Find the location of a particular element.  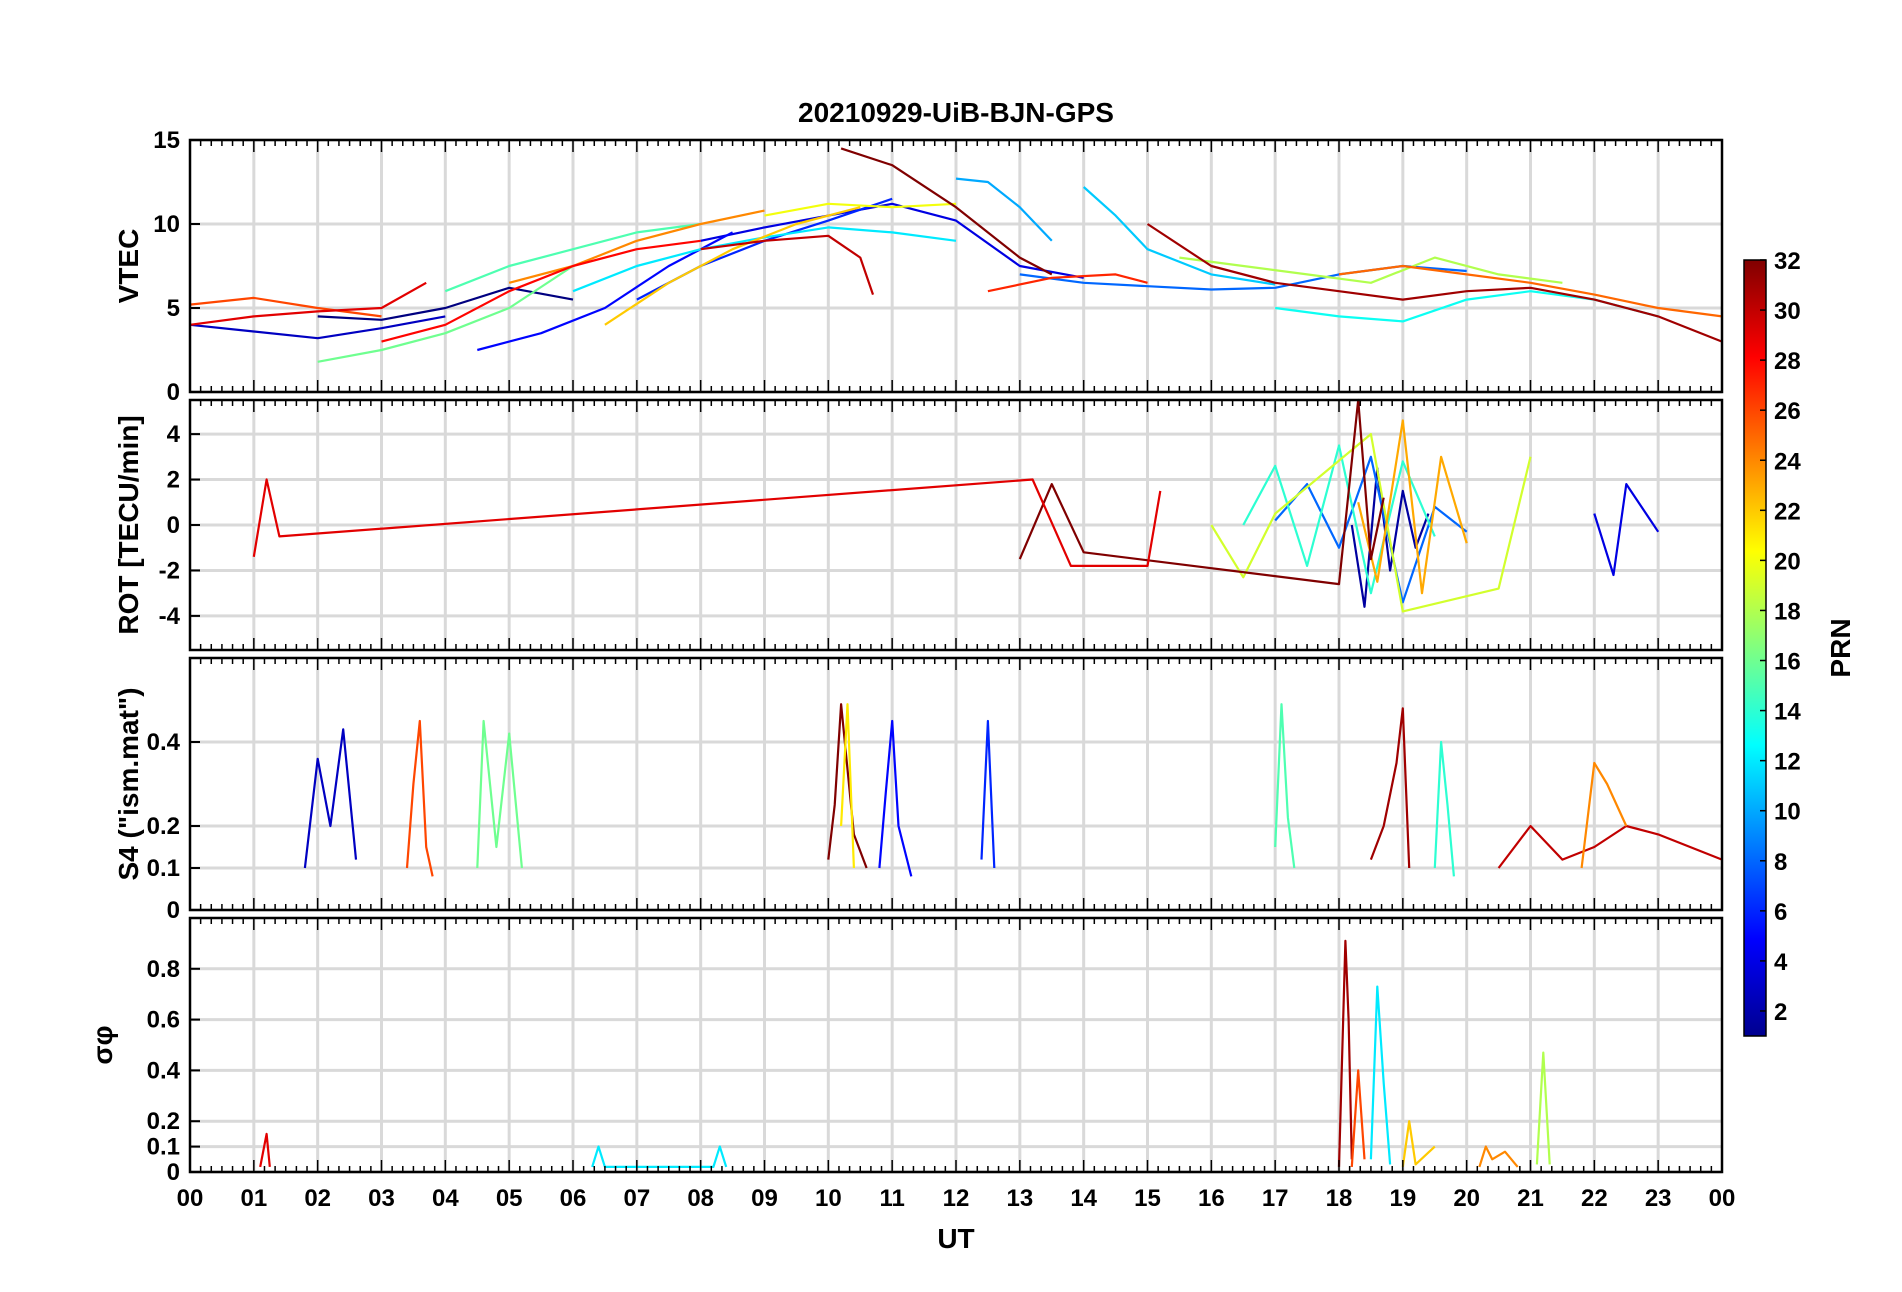

x-tick-label: 02 is located at coordinates (317, 1198).